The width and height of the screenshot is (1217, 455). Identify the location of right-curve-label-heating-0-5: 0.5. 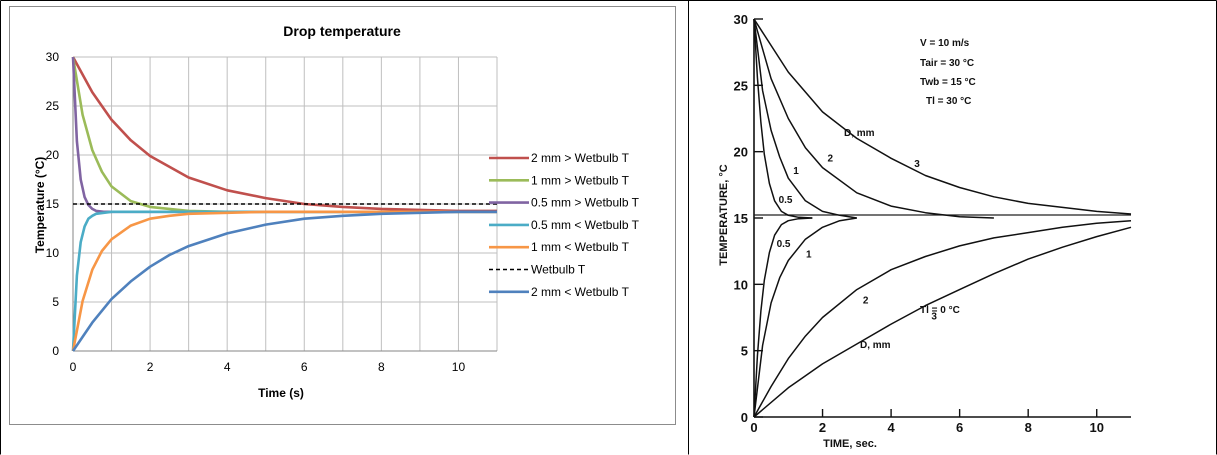
(784, 244).